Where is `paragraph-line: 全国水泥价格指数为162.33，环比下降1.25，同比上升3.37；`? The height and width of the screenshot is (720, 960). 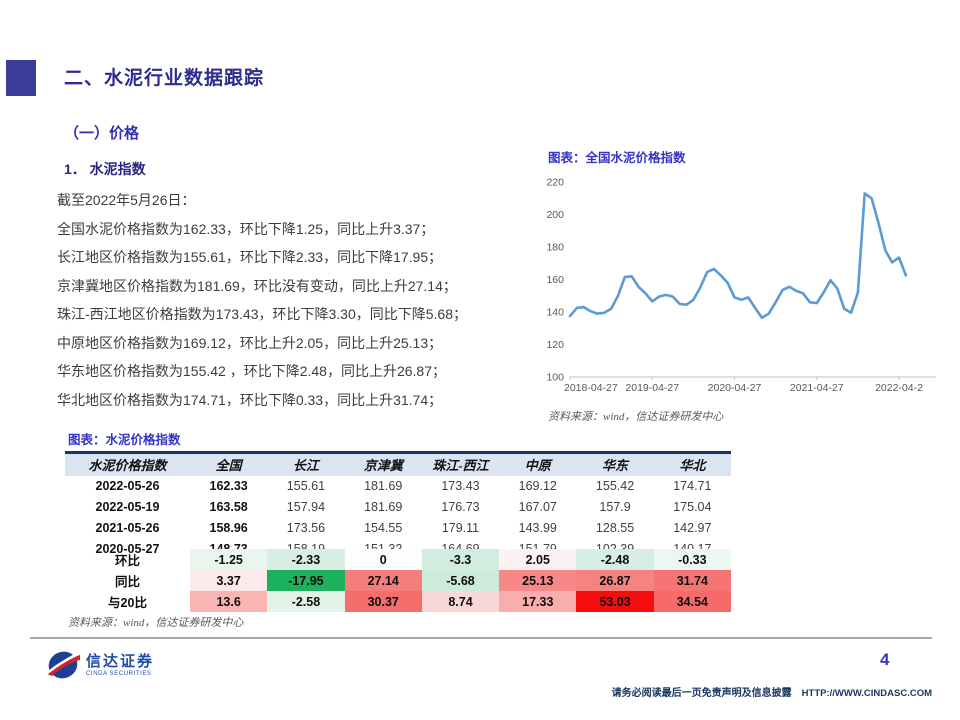
paragraph-line: 全国水泥价格指数为162.33，环比下降1.25，同比上升3.37； is located at coordinates (246, 228).